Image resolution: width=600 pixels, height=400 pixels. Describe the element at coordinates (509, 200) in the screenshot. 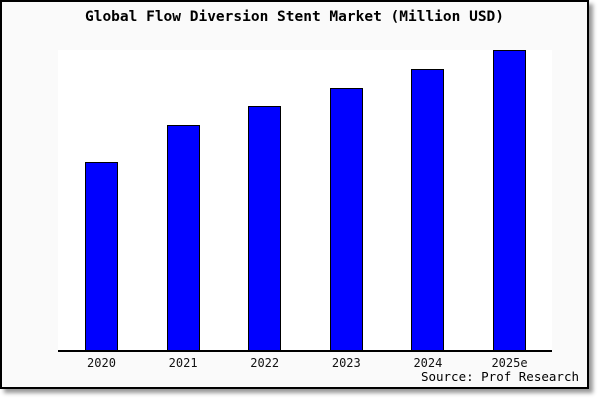

I see `bar-2025e` at that location.